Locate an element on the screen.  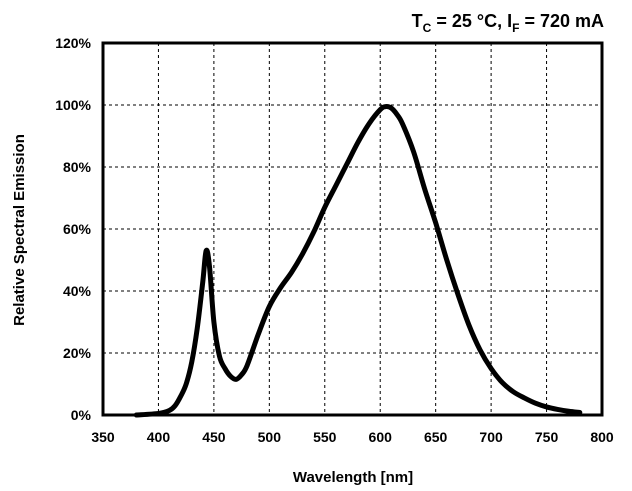
x-tick-label: 700 is located at coordinates (491, 437).